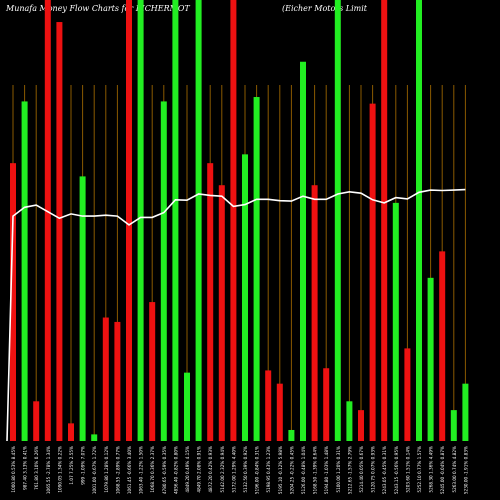 The height and width of the screenshot is (500, 500). I want to click on x-tick-label: 4856.40 -0.82% 0.80%, so click(175, 470).